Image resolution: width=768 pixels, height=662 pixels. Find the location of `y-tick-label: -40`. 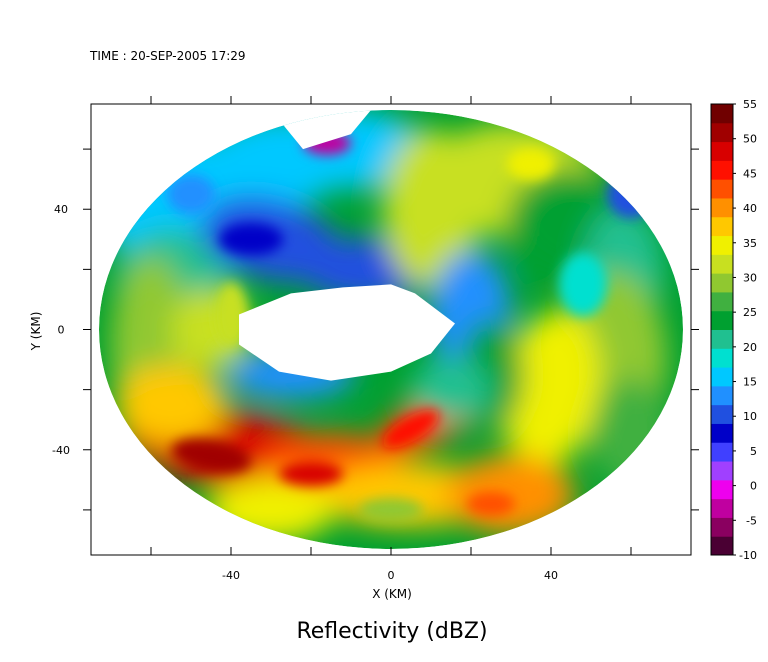

y-tick-label: -40 is located at coordinates (61, 450).